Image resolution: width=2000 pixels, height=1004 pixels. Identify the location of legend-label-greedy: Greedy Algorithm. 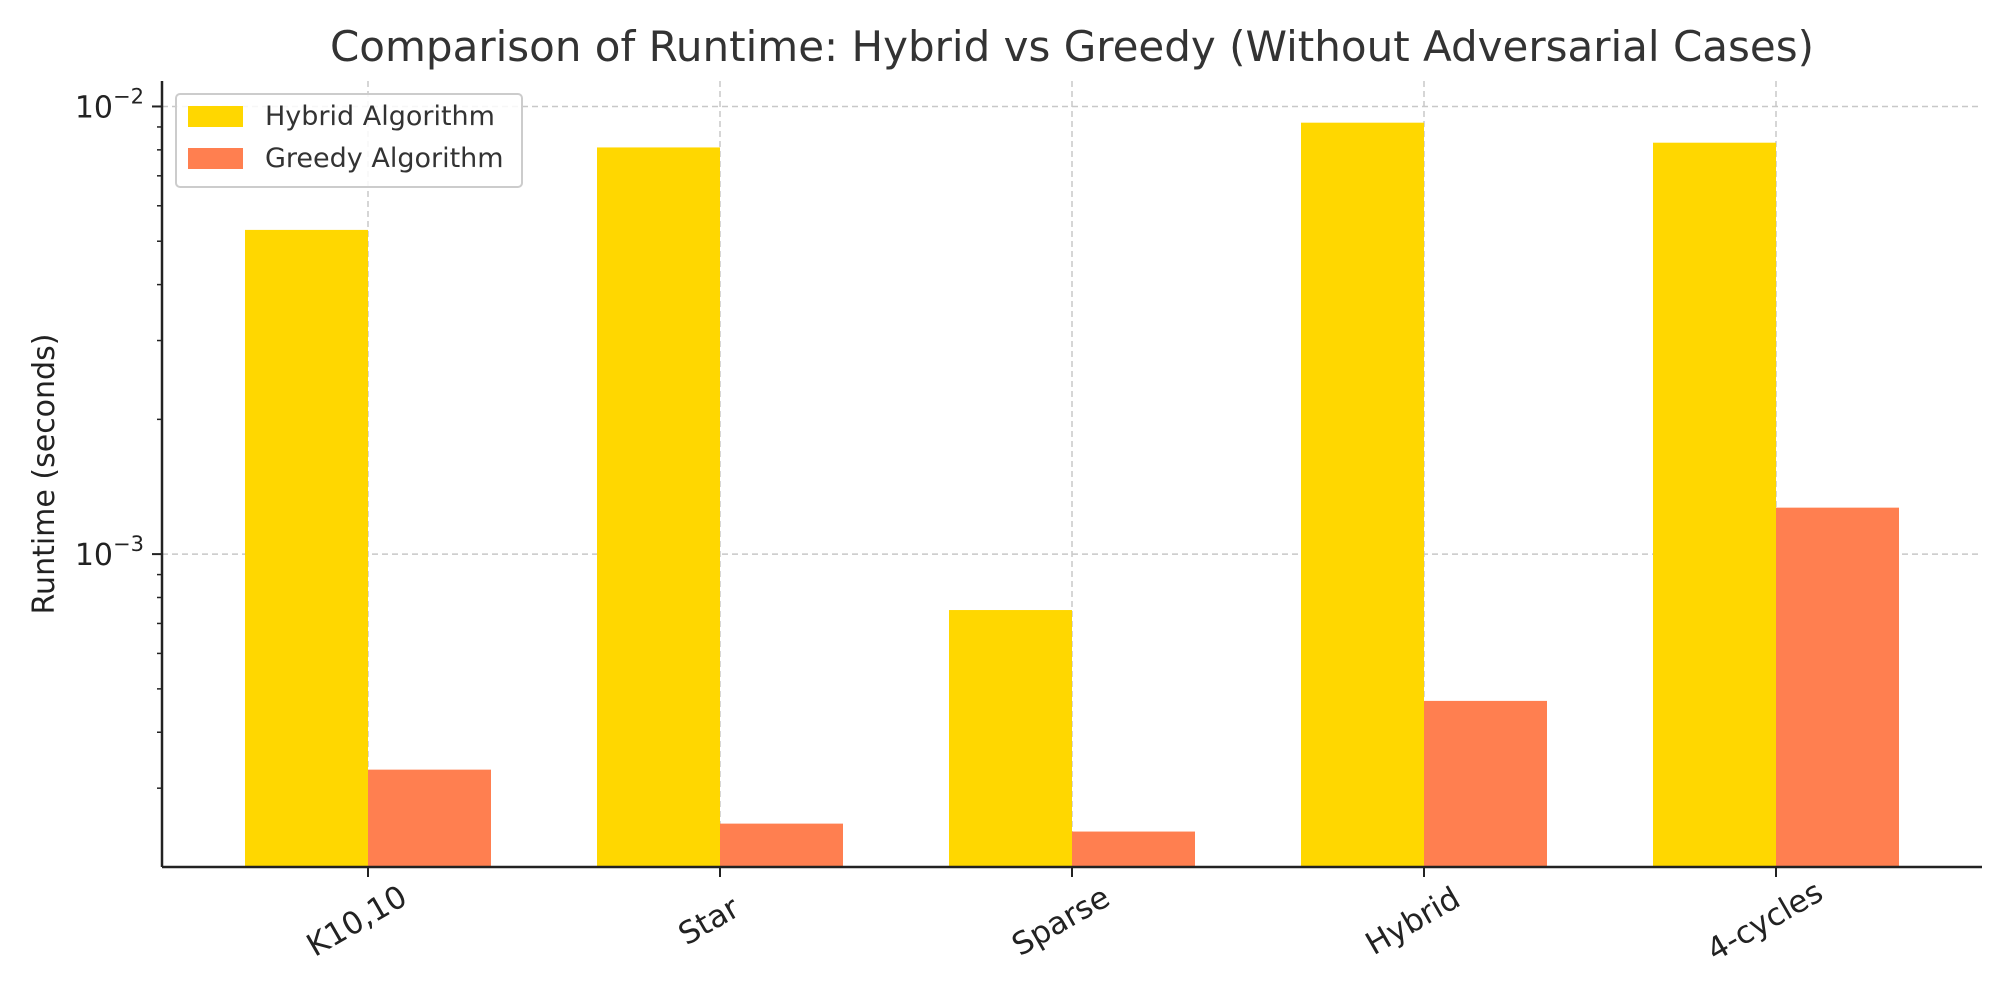
(384, 158).